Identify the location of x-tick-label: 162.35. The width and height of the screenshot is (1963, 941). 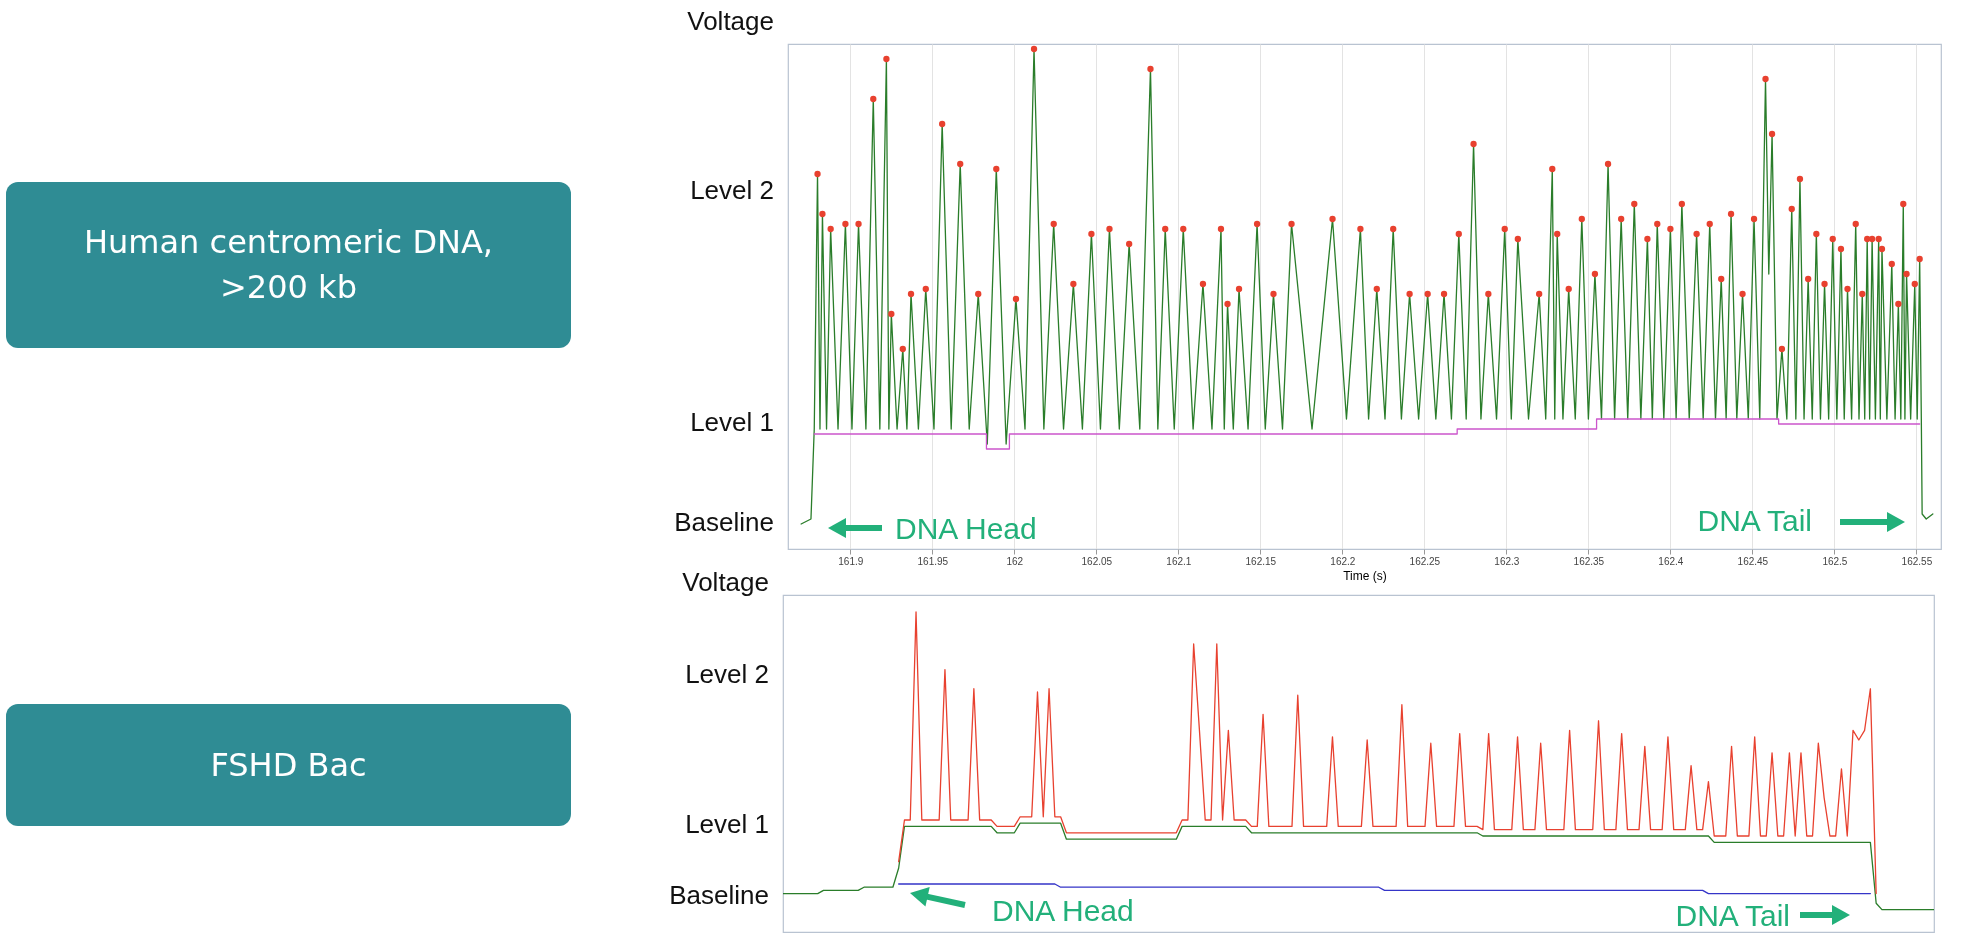
(1589, 561).